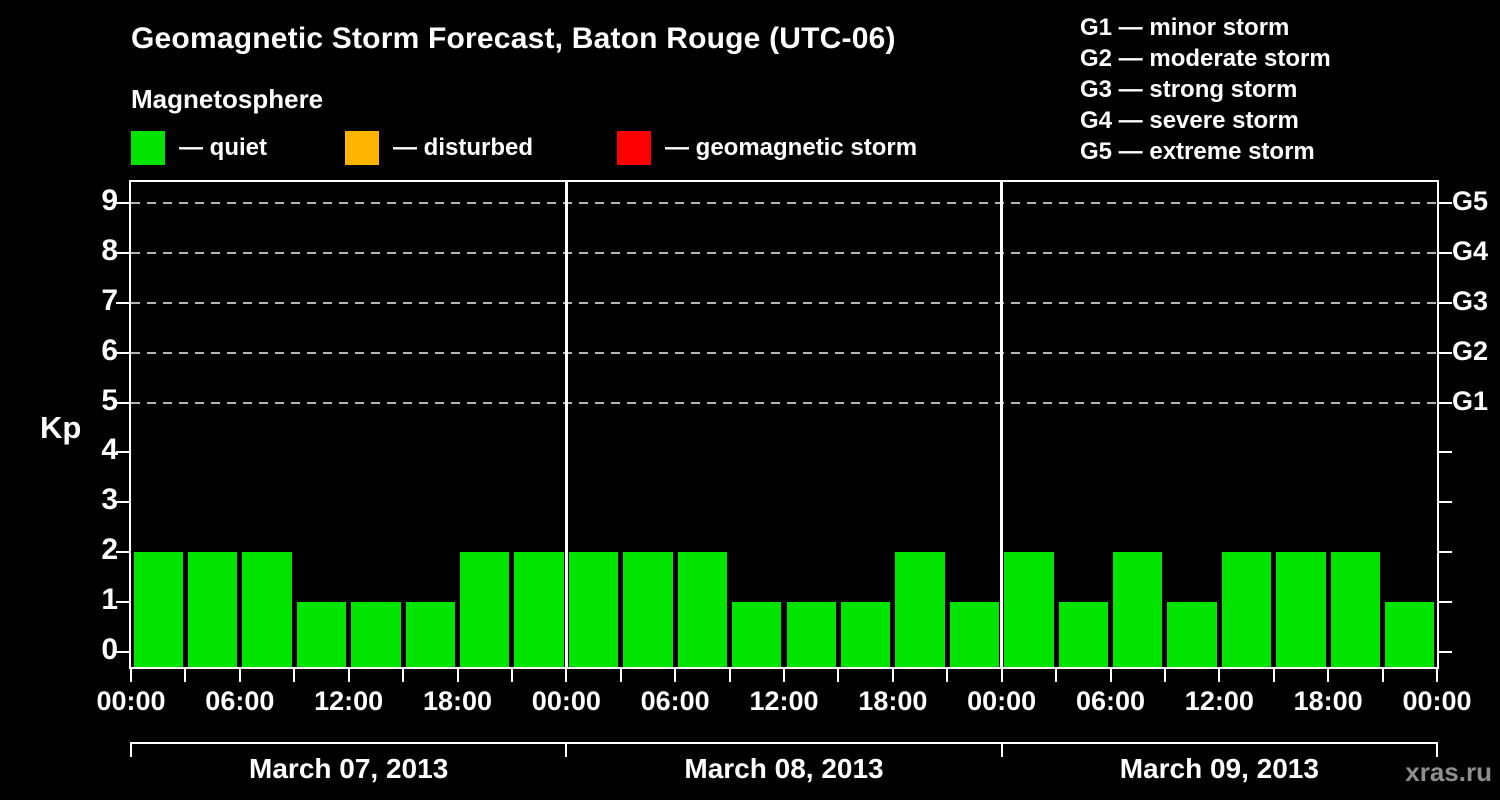 The image size is (1500, 800). Describe the element at coordinates (109, 550) in the screenshot. I see `y-tick-label: 2` at that location.